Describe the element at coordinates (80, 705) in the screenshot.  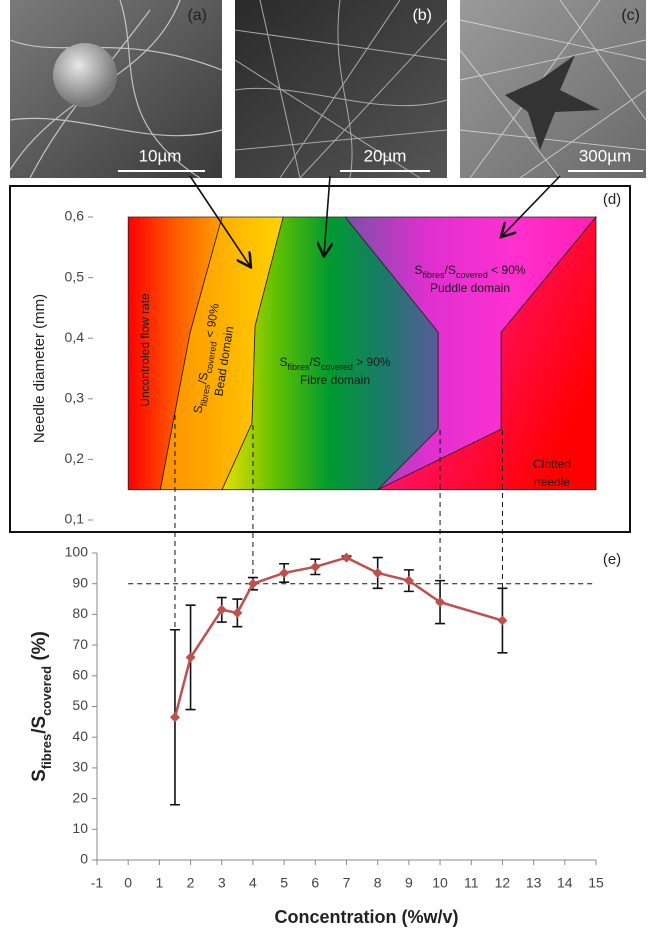
I see `y-tick-label: 50` at that location.